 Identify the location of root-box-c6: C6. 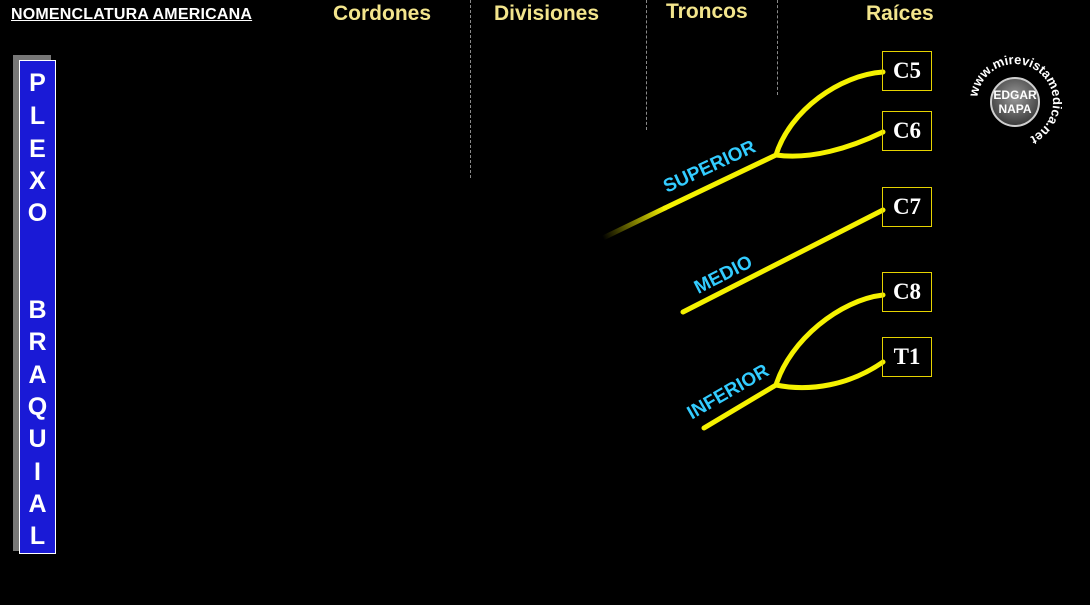
(907, 131).